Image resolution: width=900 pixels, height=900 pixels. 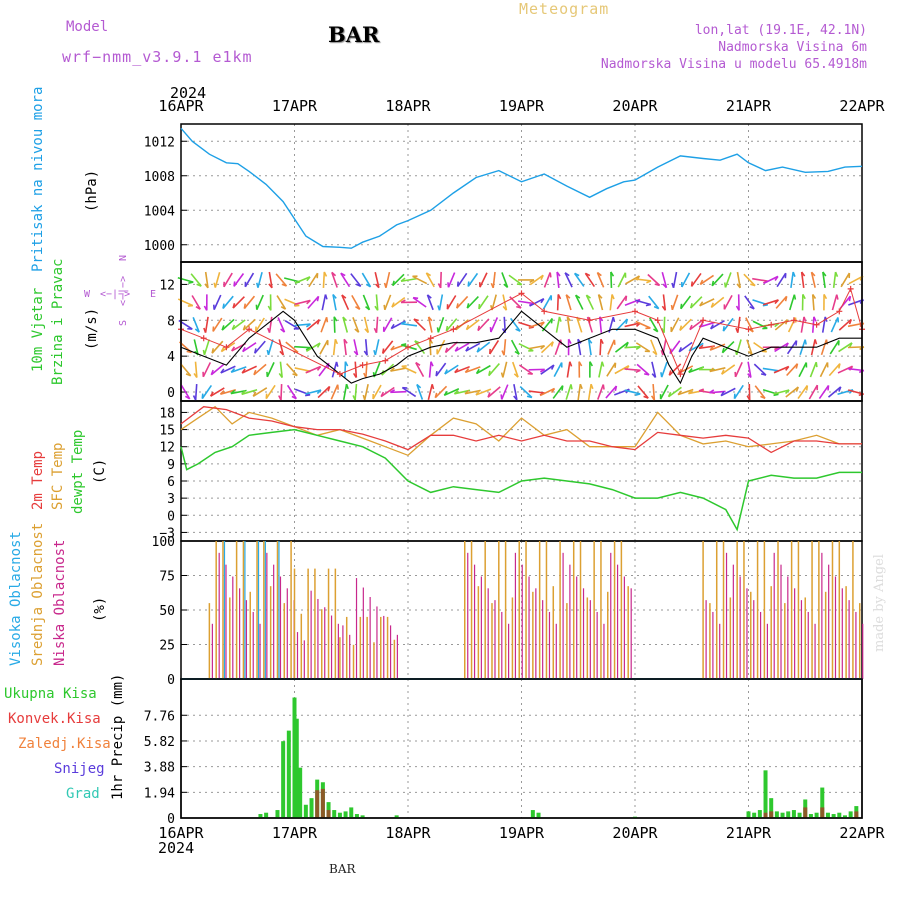 What do you see at coordinates (54, 719) in the screenshot?
I see `precip-legend-conv: Konvek.Kisa` at bounding box center [54, 719].